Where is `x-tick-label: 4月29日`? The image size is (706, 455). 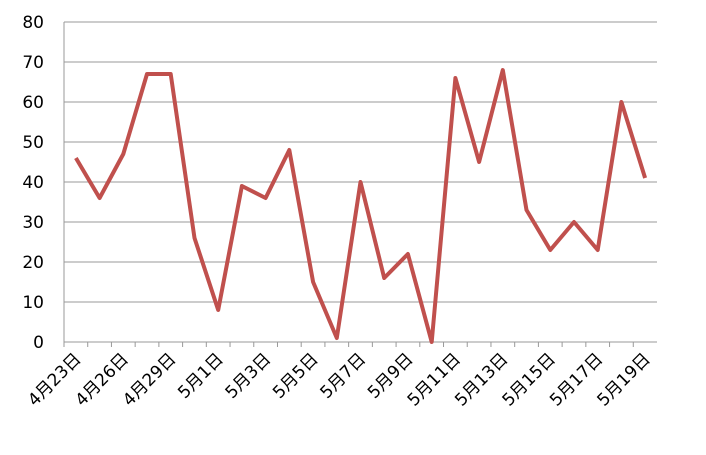 x-tick-label: 4月29日 is located at coordinates (149, 379).